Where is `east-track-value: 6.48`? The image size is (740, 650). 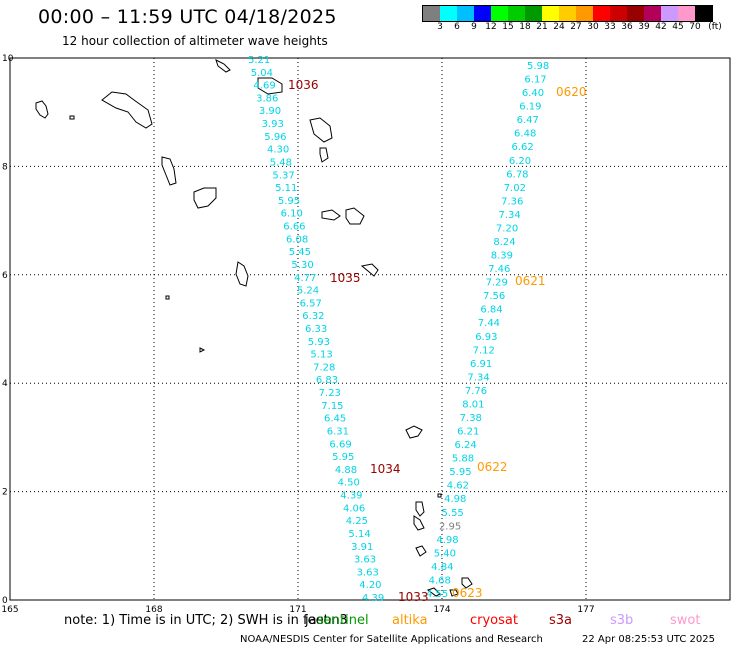
east-track-value: 6.48 is located at coordinates (525, 134).